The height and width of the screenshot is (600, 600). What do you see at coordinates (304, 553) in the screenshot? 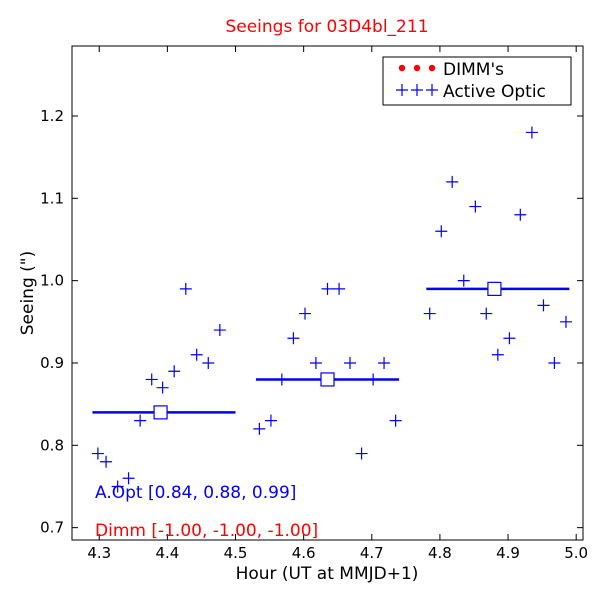
I see `x-tick-label: 4.6` at bounding box center [304, 553].